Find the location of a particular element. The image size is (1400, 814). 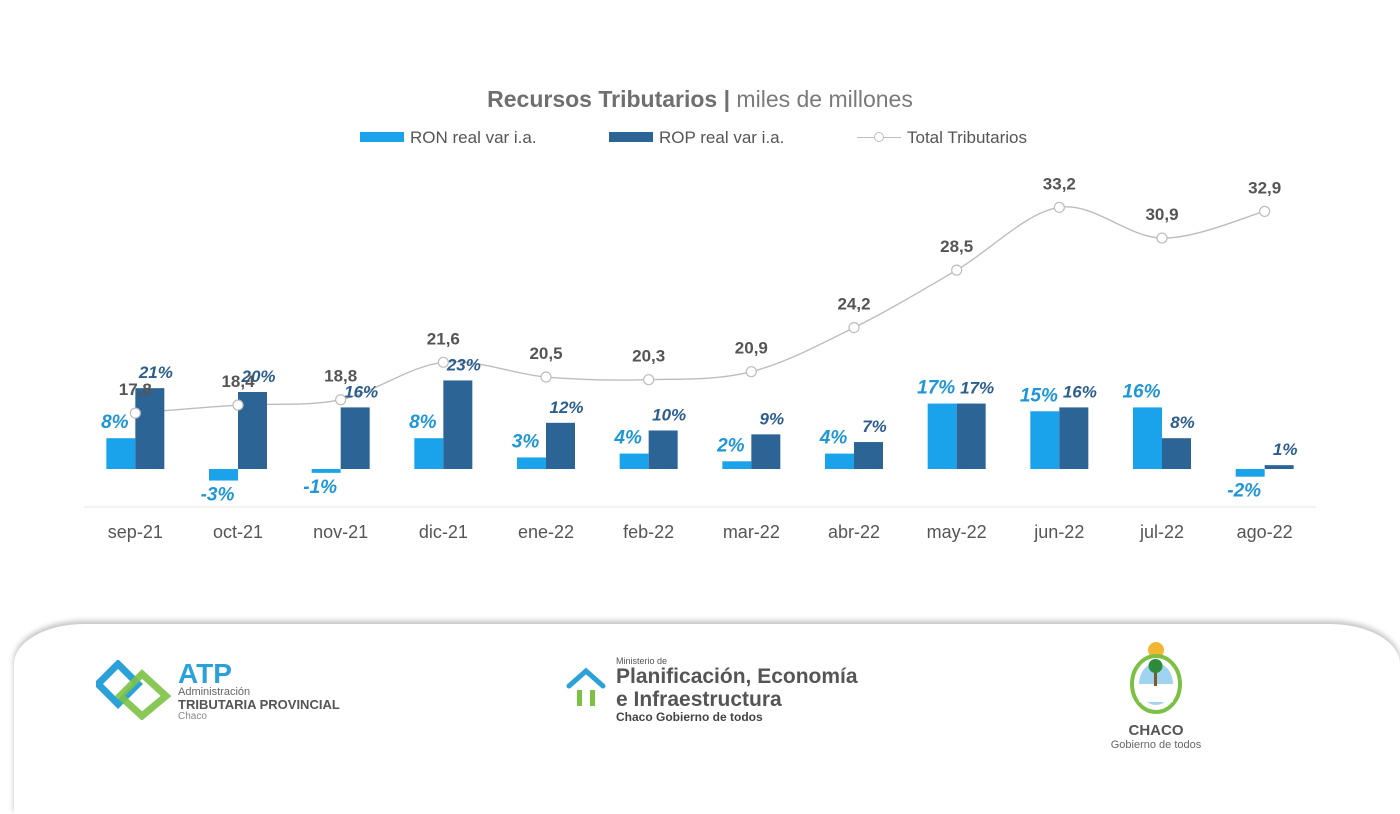

chart-title: Recursos Tributarios | miles de millones is located at coordinates (700, 99).